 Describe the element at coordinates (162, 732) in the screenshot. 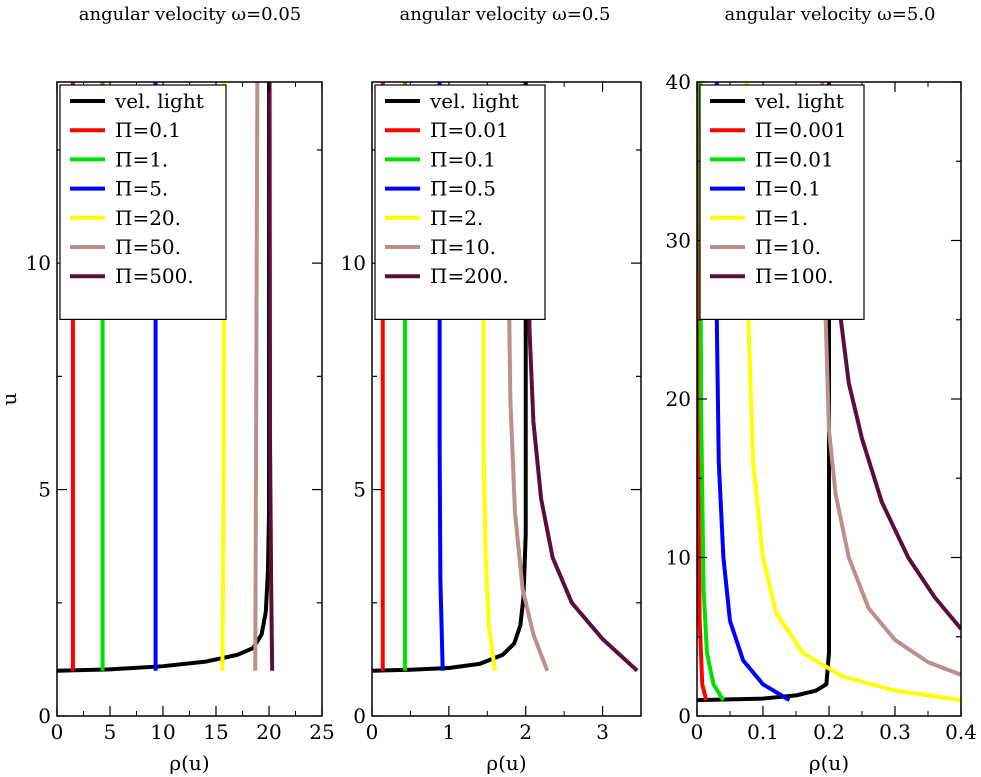

I see `x-tick-label: 10` at that location.